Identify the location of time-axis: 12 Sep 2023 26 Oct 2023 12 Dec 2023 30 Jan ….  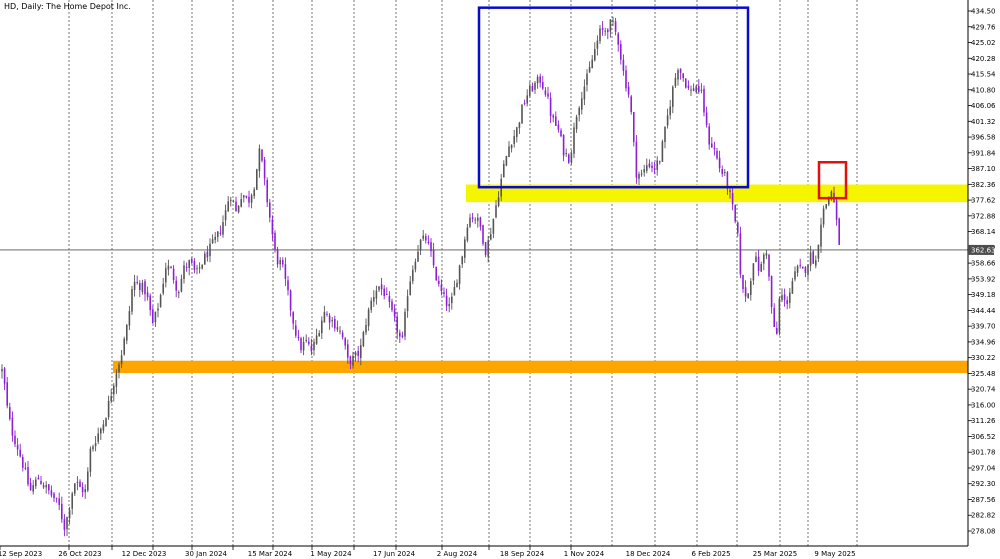
(428, 552).